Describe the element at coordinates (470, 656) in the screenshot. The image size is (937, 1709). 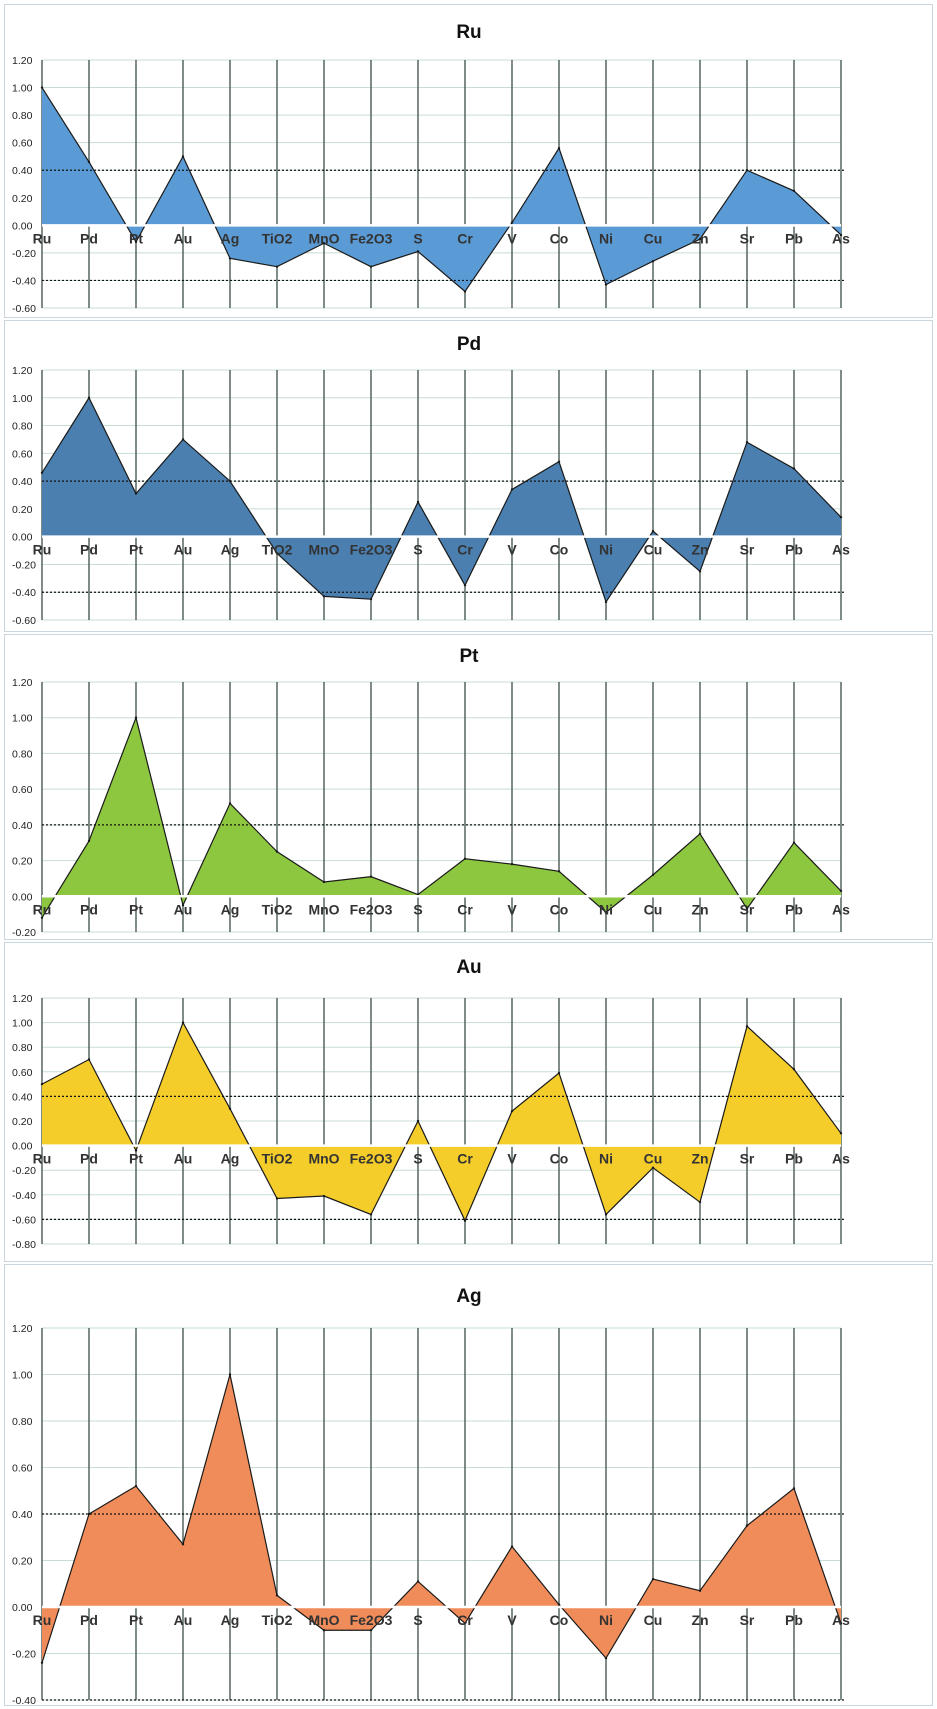
I see `chart-title: Pt` at that location.